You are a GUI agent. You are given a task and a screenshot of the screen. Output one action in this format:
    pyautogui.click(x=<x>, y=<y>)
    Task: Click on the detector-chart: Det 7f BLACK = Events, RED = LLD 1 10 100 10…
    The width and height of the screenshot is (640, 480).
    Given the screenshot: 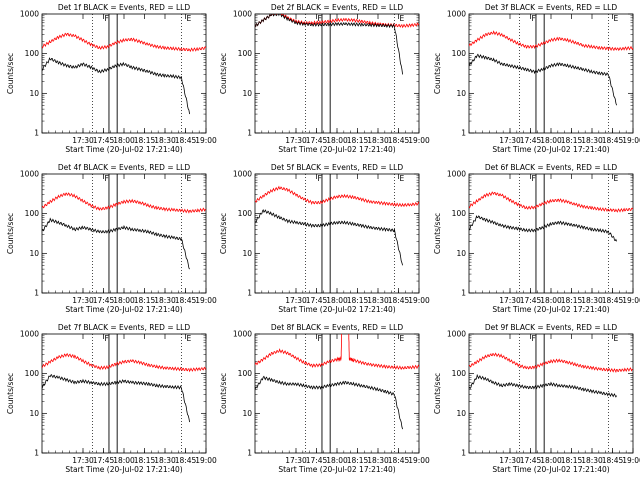 What is the action you would take?
    pyautogui.click(x=111, y=398)
    